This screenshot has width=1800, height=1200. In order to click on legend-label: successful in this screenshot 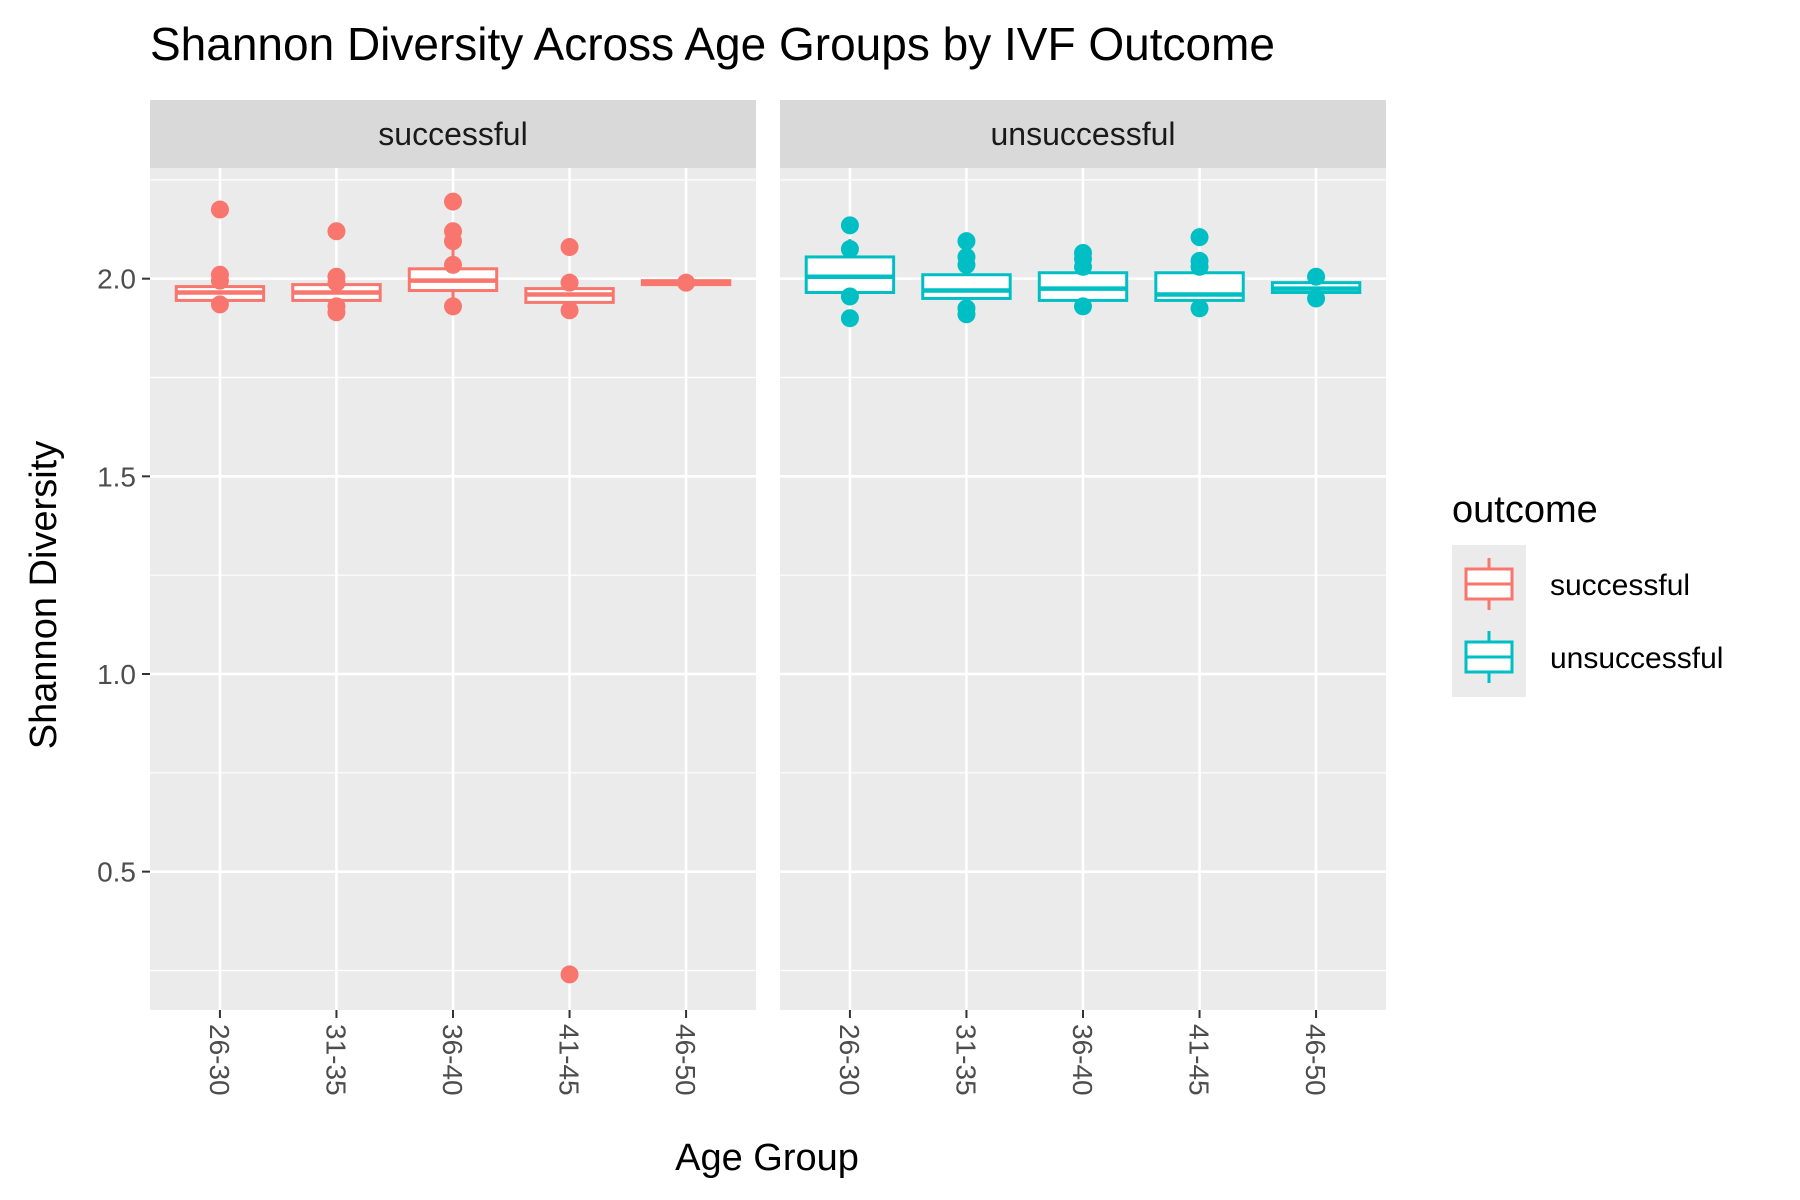, I will do `click(1620, 585)`.